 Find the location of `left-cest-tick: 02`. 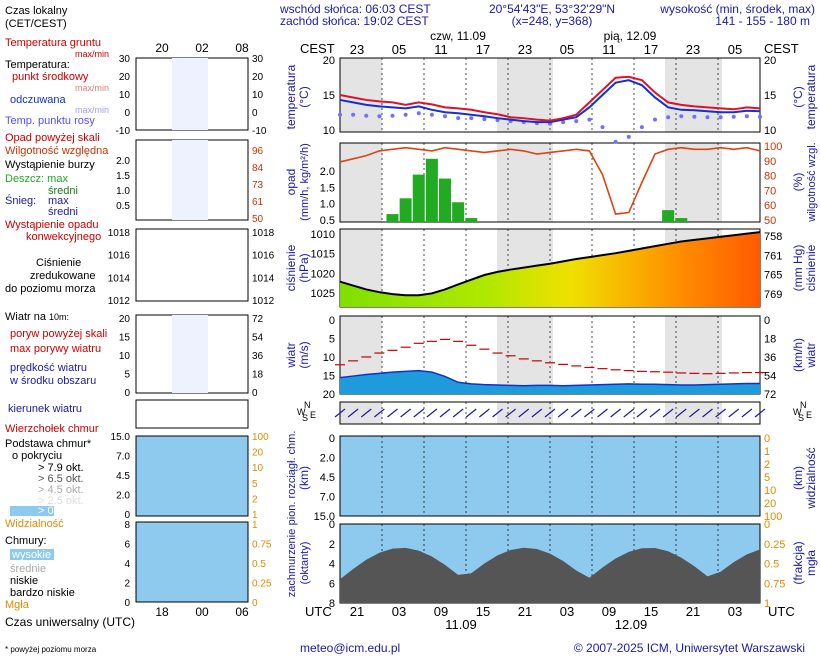

left-cest-tick: 02 is located at coordinates (202, 48).